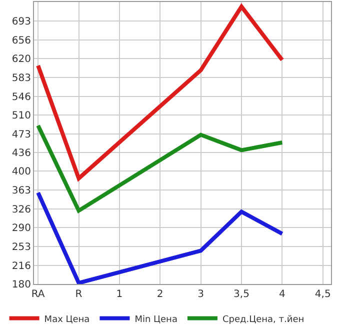 The width and height of the screenshot is (345, 335). I want to click on x-tick-label: 3, so click(201, 294).